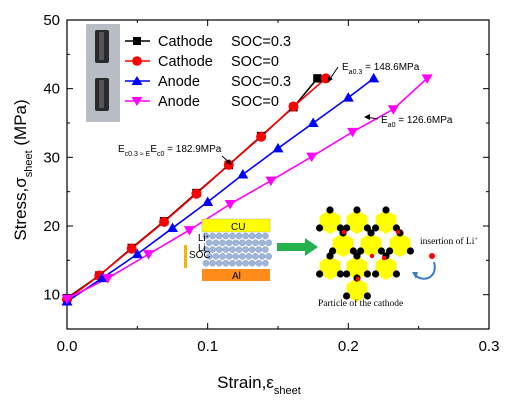 This screenshot has width=515, height=400. I want to click on cu-current-collector, so click(236, 225).